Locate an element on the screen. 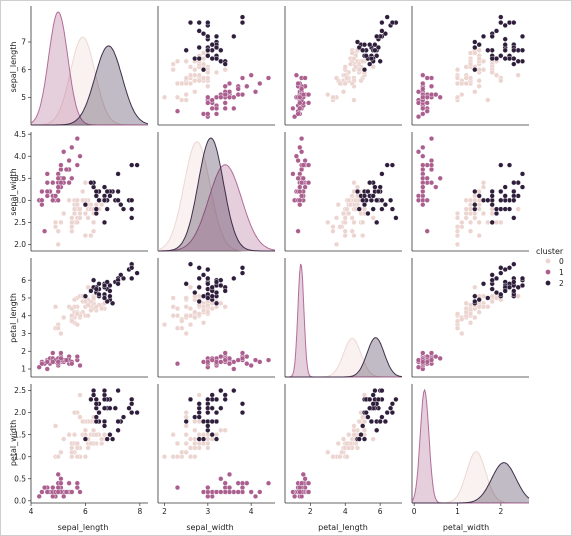 This screenshot has height=536, width=572. xtick-label-sepal_length-1: 6 is located at coordinates (85, 511).